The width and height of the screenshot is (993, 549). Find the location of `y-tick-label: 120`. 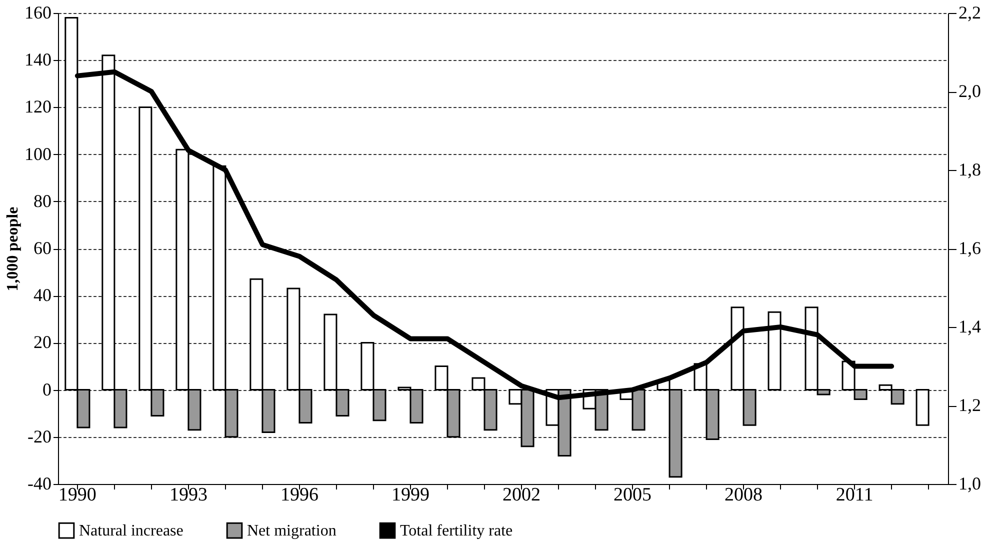

y-tick-label: 120 is located at coordinates (38, 106).